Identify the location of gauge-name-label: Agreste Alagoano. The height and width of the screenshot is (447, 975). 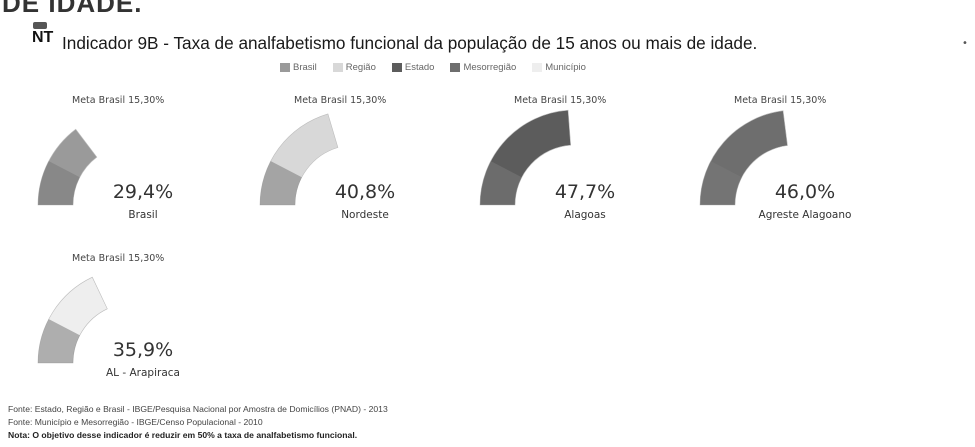
(805, 215).